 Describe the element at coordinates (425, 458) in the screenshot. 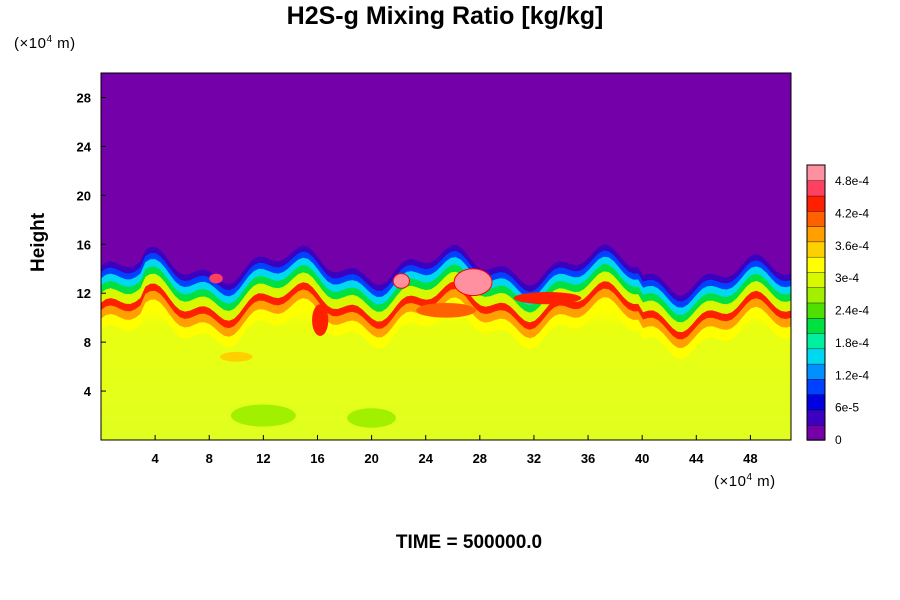

I see `x-tick-label: 24` at that location.